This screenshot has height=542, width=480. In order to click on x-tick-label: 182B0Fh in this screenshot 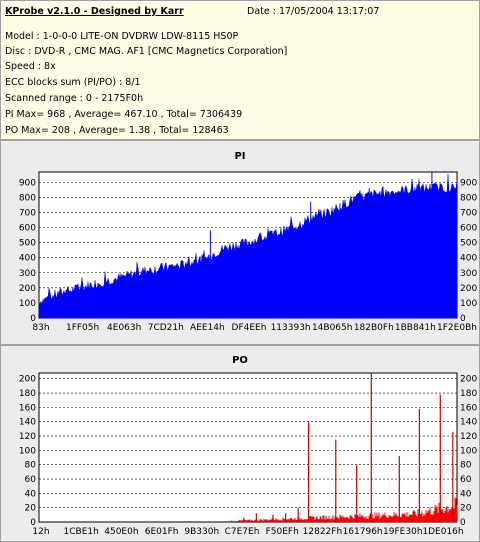, I will do `click(374, 328)`.